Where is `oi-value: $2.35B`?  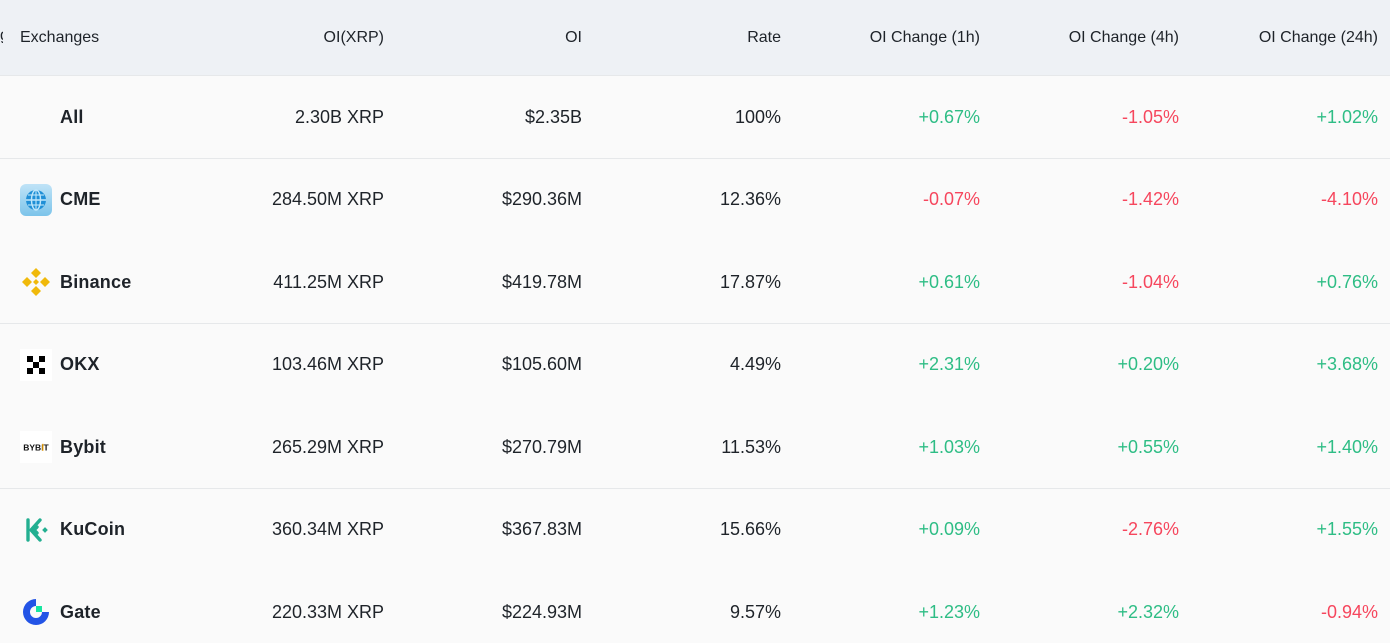
oi-value: $2.35B is located at coordinates (553, 116).